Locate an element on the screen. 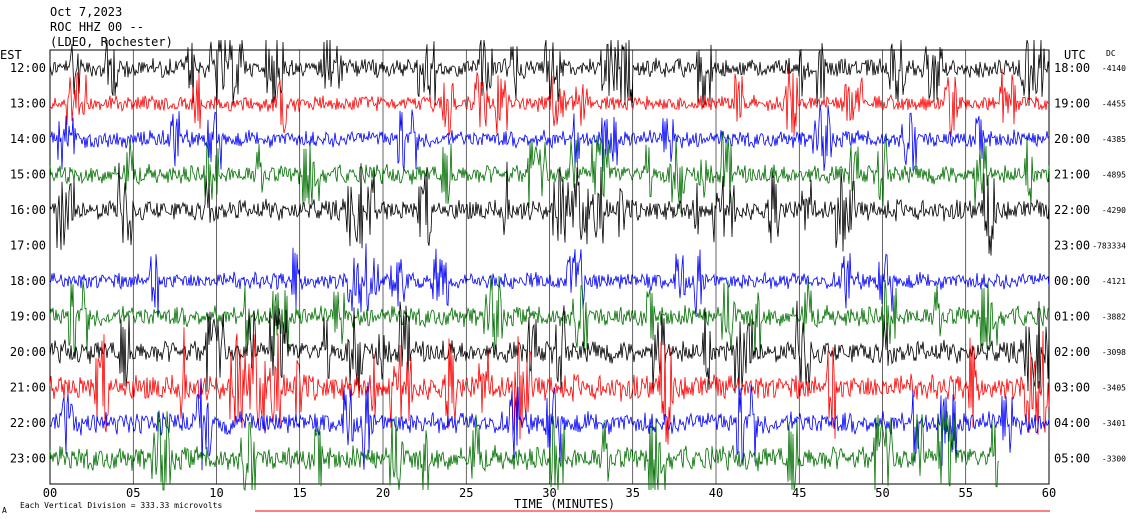 This screenshot has width=1130, height=519. dc-offset-label: -3882 is located at coordinates (1114, 317).